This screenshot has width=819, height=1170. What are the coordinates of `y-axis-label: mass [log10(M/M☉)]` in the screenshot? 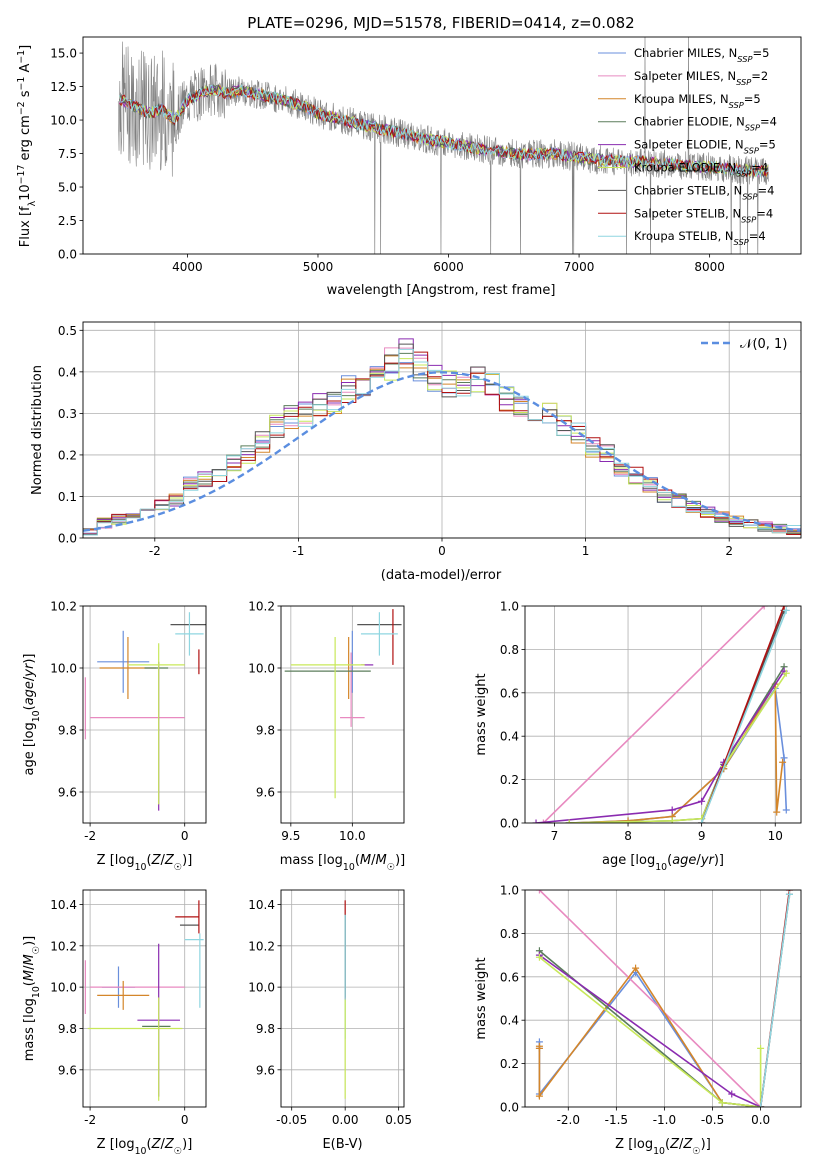 It's located at (32, 999).